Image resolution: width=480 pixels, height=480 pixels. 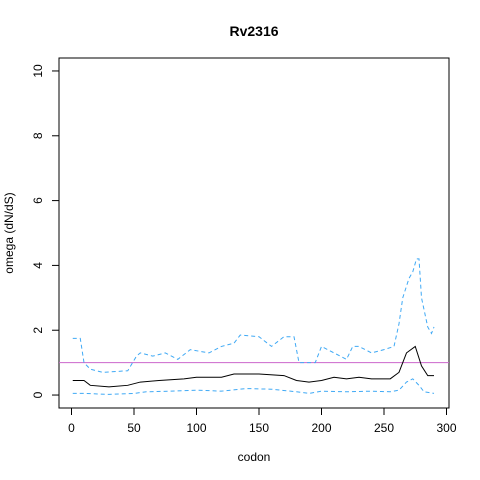 What do you see at coordinates (384, 428) in the screenshot?
I see `x-tick-label: 250` at bounding box center [384, 428].